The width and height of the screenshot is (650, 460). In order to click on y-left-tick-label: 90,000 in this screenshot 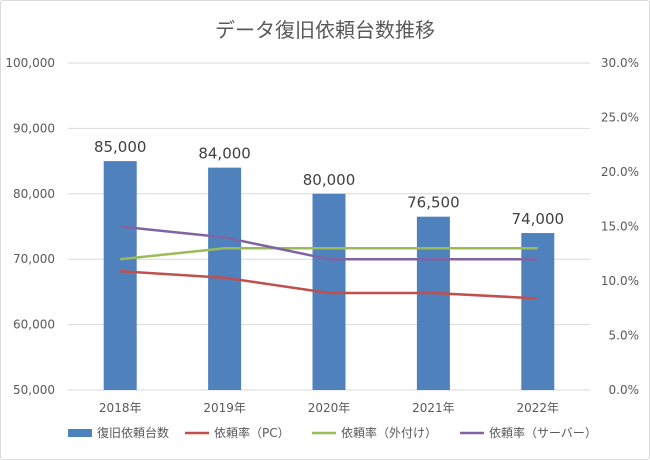, I will do `click(34, 128)`.